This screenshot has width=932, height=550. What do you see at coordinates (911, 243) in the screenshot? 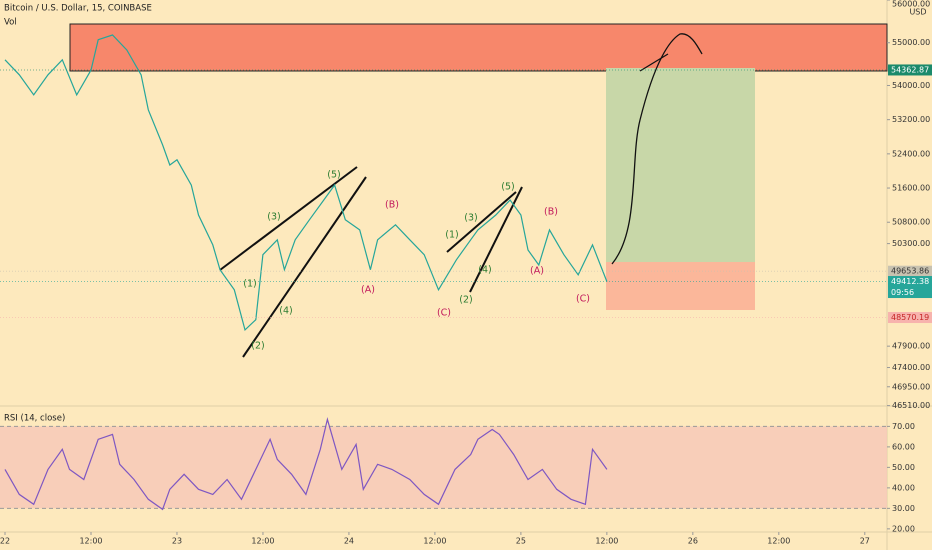
I see `y-tick-label: 50300.00` at bounding box center [911, 243].